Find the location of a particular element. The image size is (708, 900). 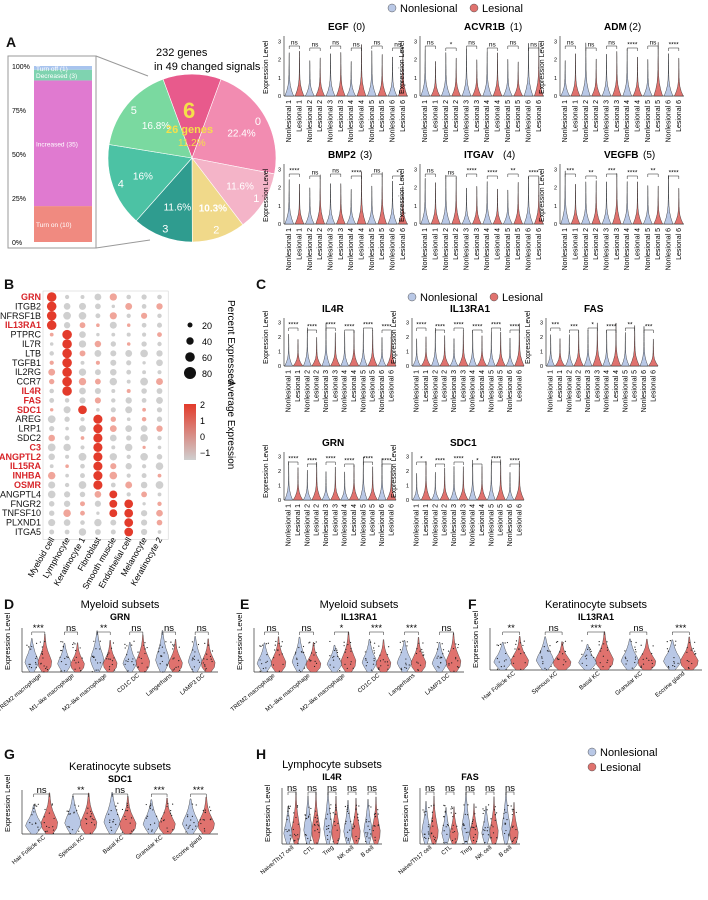

violin-a-egf-xtick: Lesional 5 is located at coordinates (382, 116).